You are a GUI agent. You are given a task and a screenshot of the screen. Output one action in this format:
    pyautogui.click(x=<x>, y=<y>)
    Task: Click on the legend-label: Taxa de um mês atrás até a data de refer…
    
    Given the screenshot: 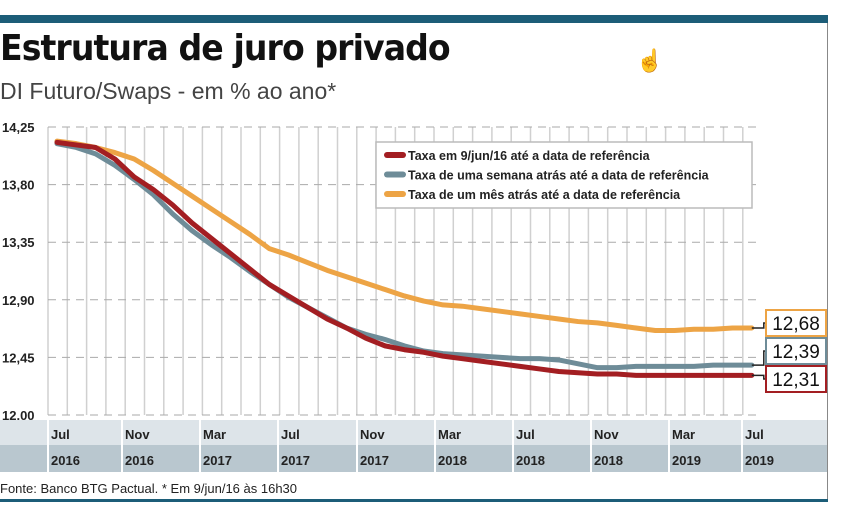 What is the action you would take?
    pyautogui.click(x=544, y=195)
    